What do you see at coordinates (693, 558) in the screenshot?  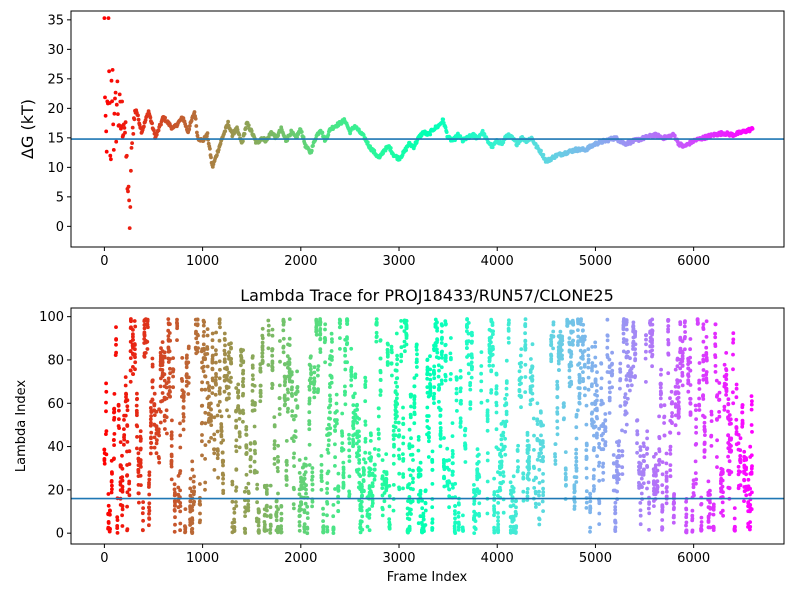 I see `lambda-x-tick-label: 6000` at bounding box center [693, 558].